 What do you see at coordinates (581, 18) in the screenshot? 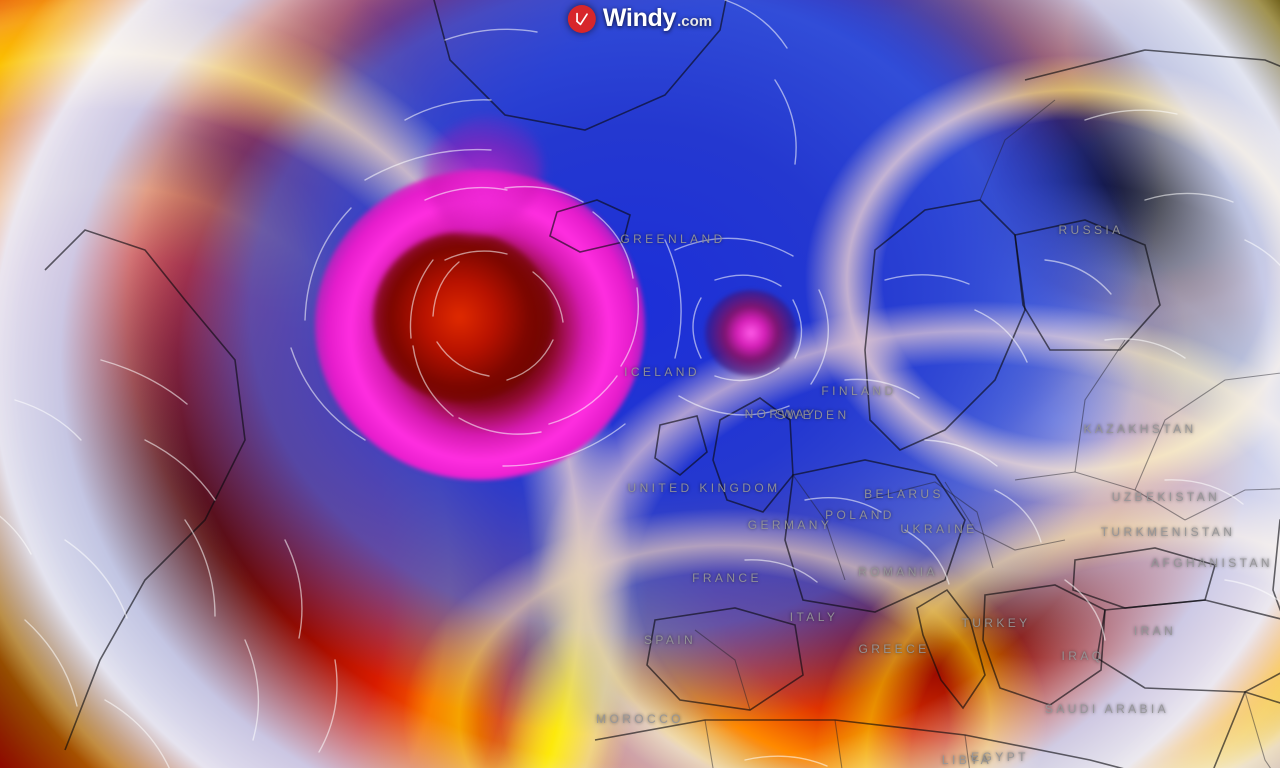
I see `windy-logo-icon` at bounding box center [581, 18].